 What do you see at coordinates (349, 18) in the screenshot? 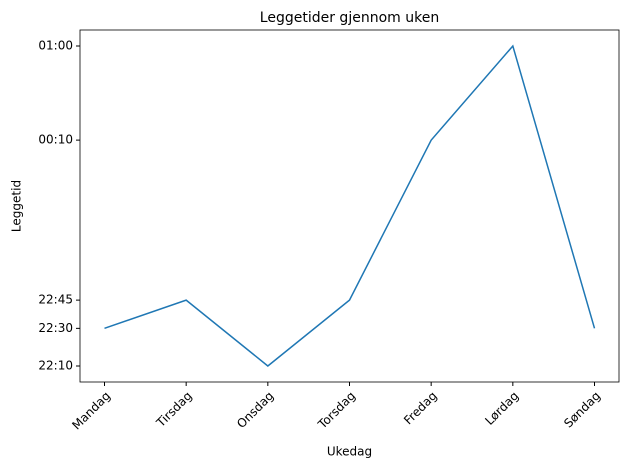
I see `chart-title: Leggetider gjennom uken` at bounding box center [349, 18].